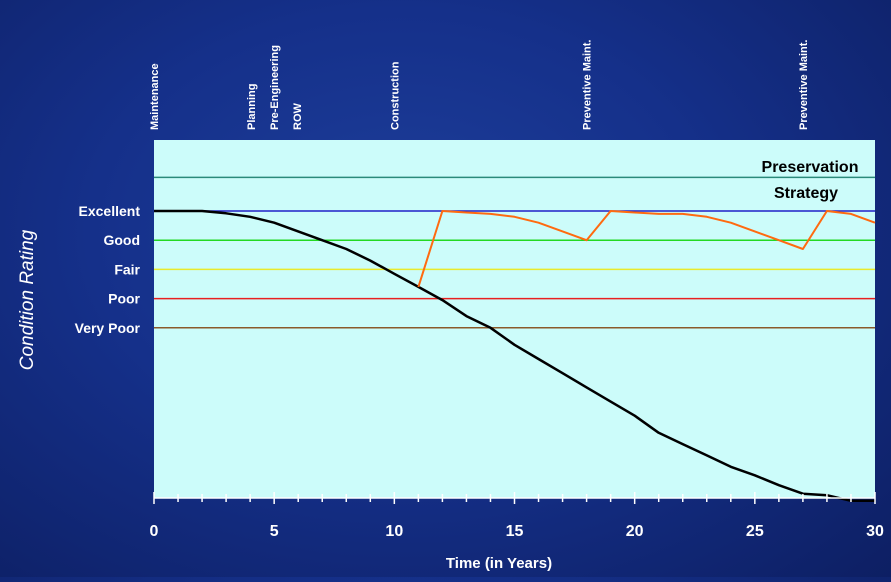 This screenshot has width=891, height=582. What do you see at coordinates (875, 531) in the screenshot?
I see `x-tick-label: 30` at bounding box center [875, 531].